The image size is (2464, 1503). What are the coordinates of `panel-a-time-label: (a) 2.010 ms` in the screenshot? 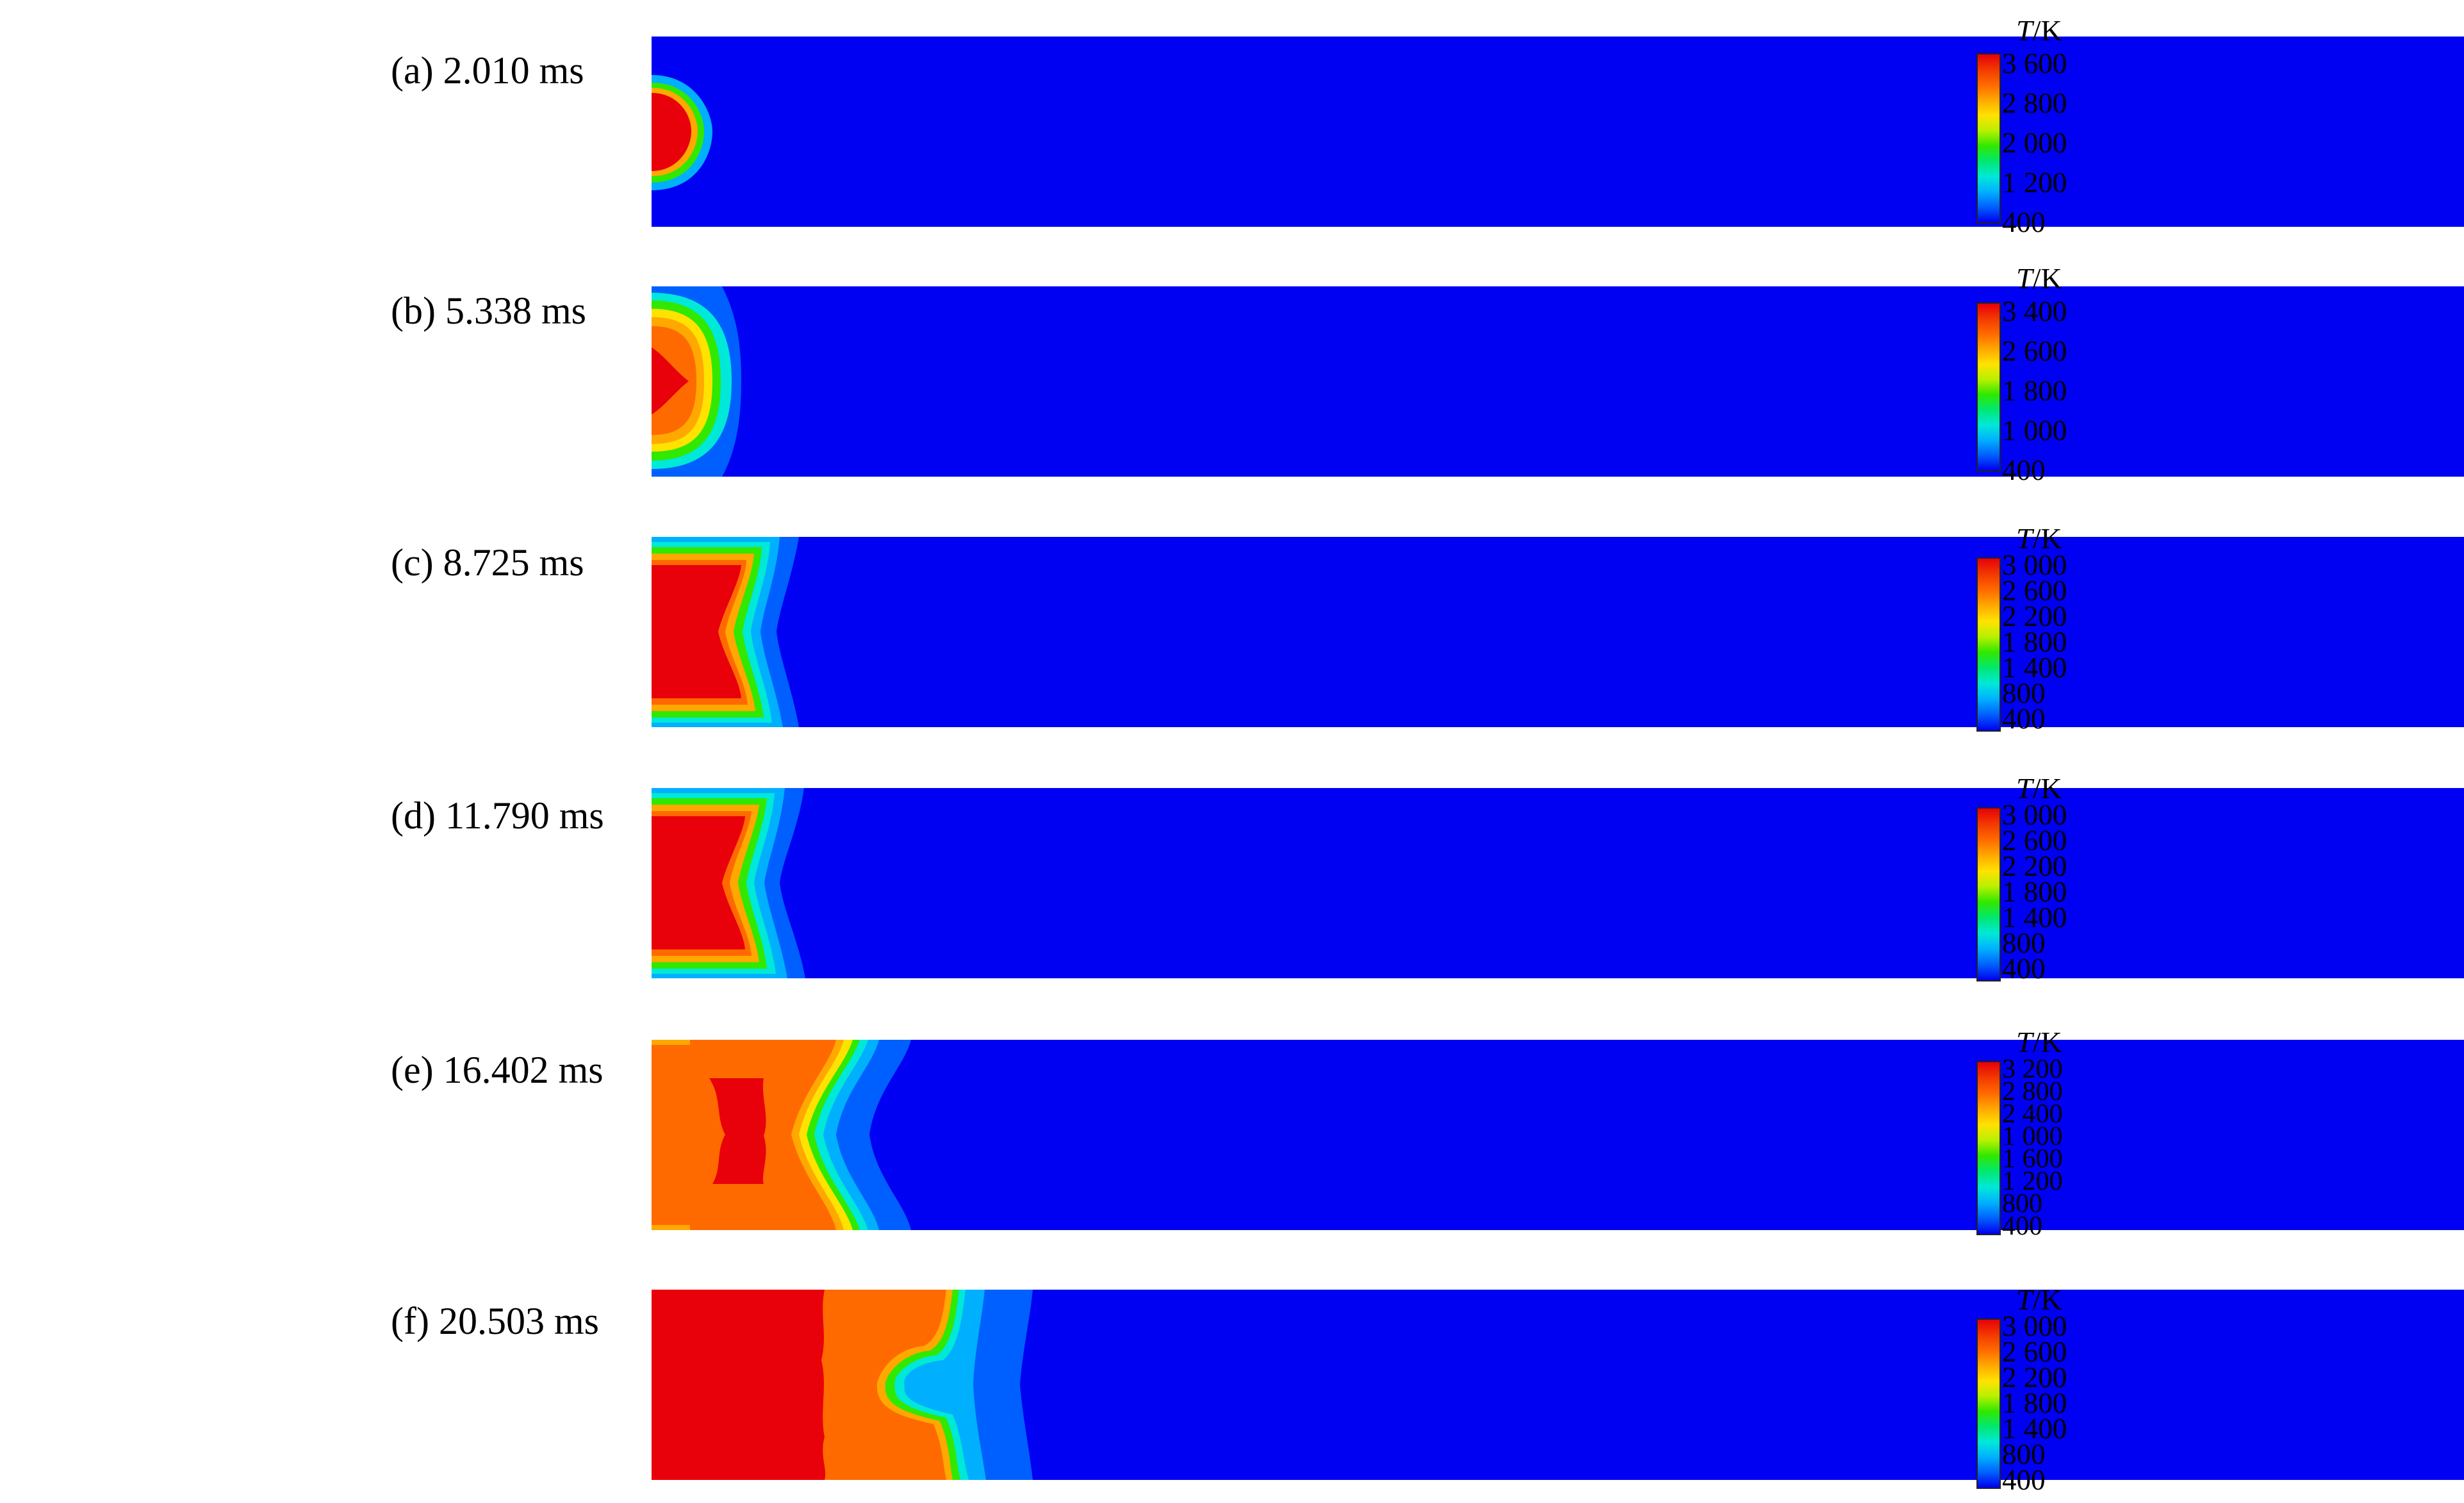 It's located at (487, 70).